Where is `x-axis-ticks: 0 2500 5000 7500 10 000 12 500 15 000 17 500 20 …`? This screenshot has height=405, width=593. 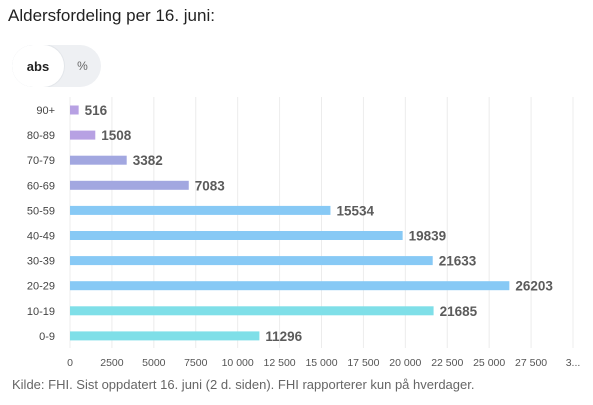
x-axis-ticks: 0 2500 5000 7500 10 000 12 500 15 000 17 500 20 … is located at coordinates (323, 363).